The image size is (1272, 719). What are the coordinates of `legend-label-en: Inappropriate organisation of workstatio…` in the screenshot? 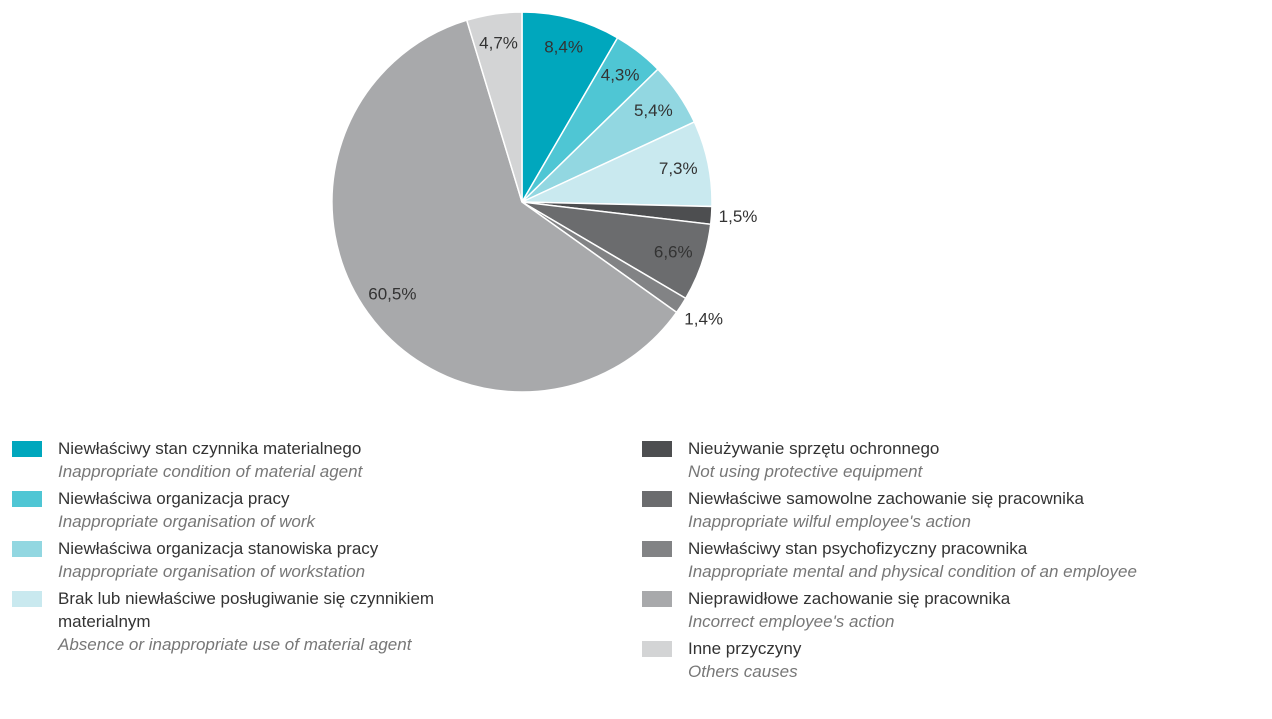 It's located at (212, 571).